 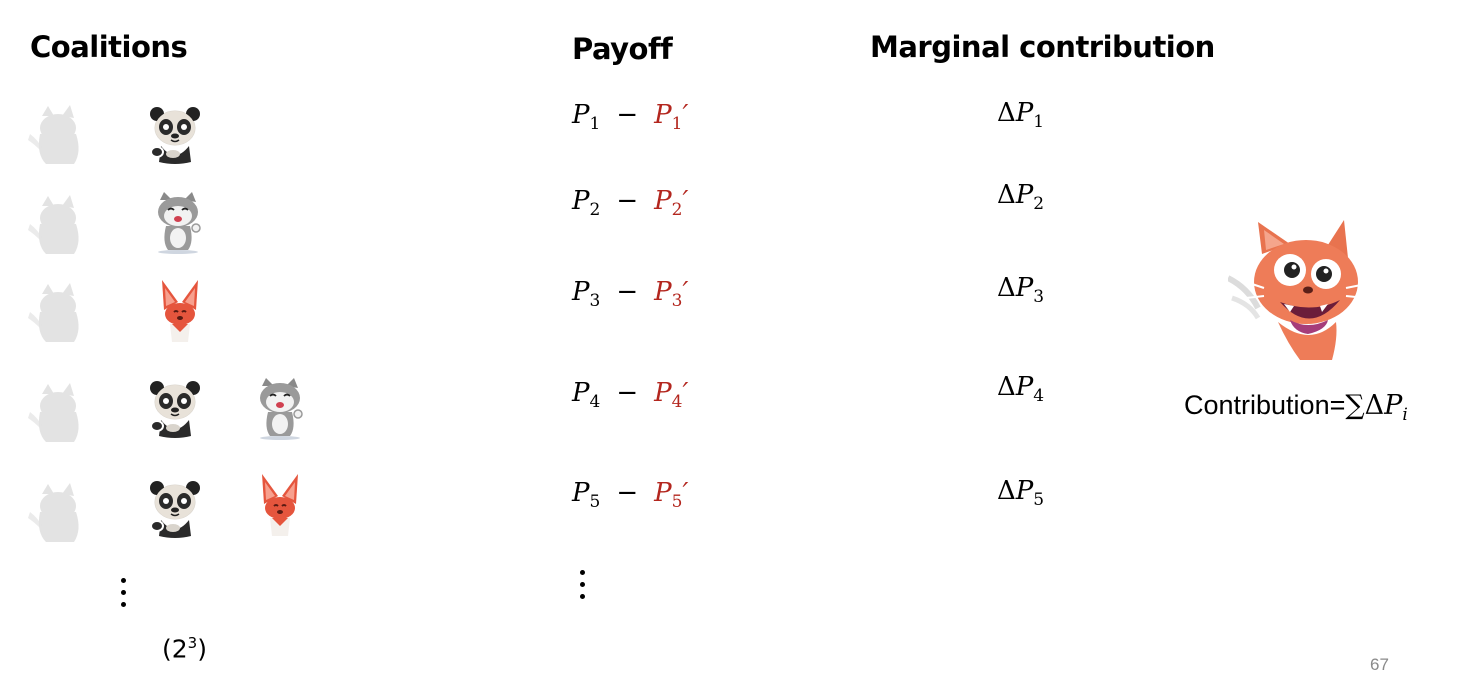 I want to click on delta-row-3: ΔP3, so click(x=1021, y=290).